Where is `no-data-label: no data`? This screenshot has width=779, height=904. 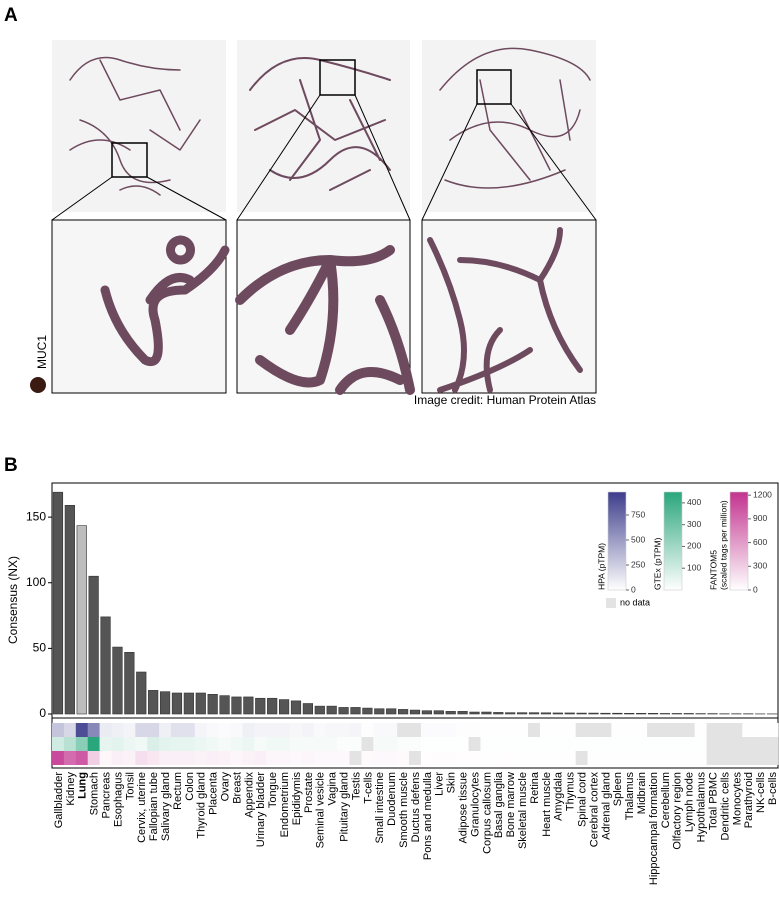 no-data-label: no data is located at coordinates (635, 602).